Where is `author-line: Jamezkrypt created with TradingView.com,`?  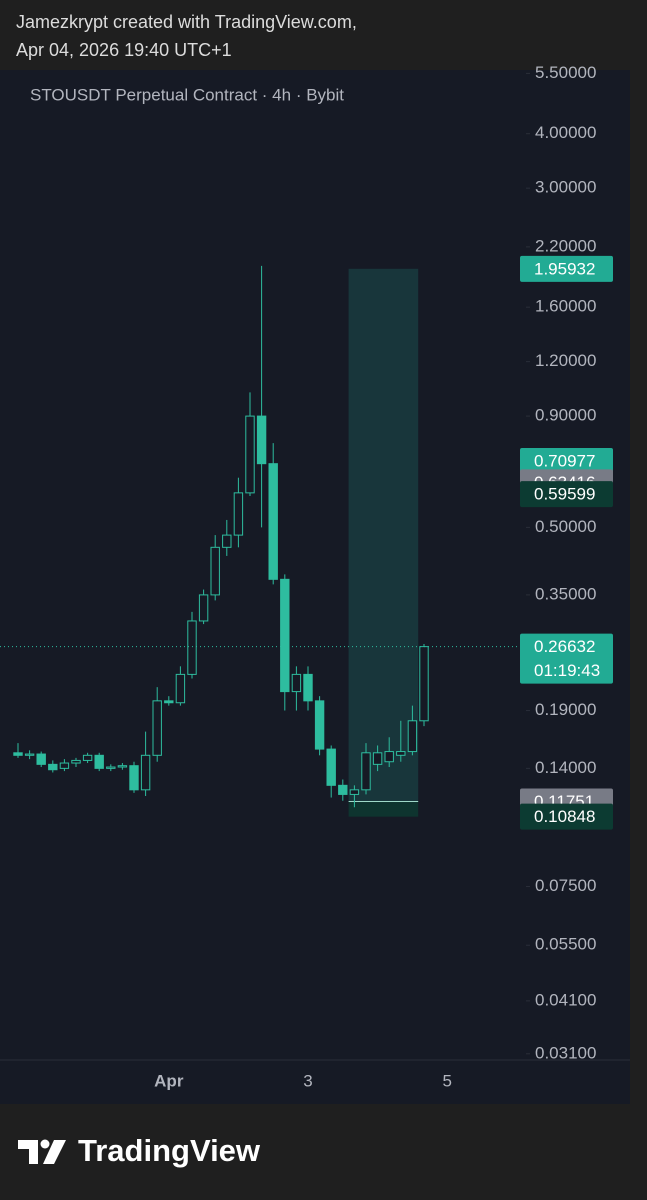
author-line: Jamezkrypt created with TradingView.com, is located at coordinates (186, 22).